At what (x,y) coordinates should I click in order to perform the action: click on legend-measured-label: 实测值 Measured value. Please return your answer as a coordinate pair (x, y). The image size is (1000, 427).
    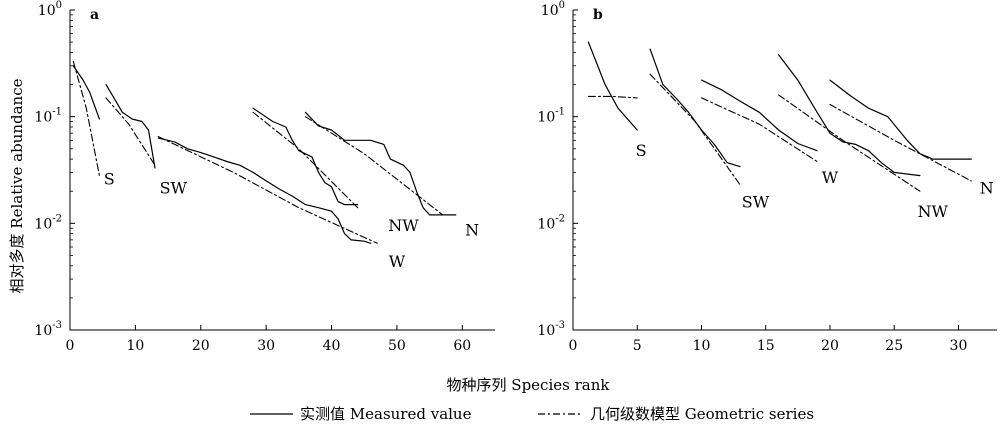
    Looking at the image, I should click on (386, 414).